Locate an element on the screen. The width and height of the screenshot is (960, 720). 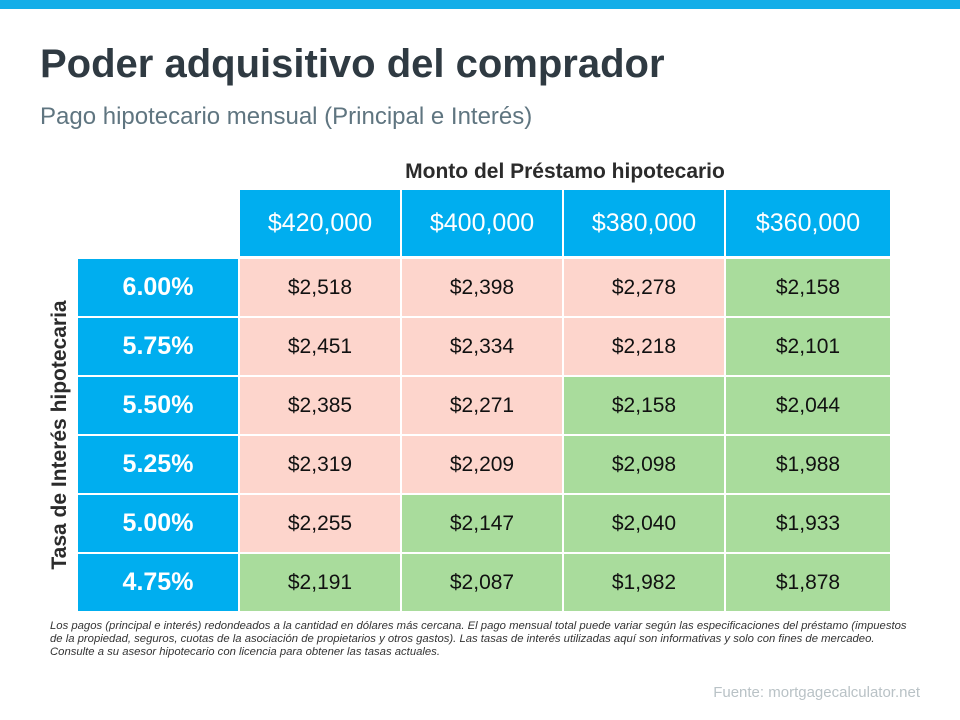
payment-cell: $2,040 is located at coordinates (644, 523).